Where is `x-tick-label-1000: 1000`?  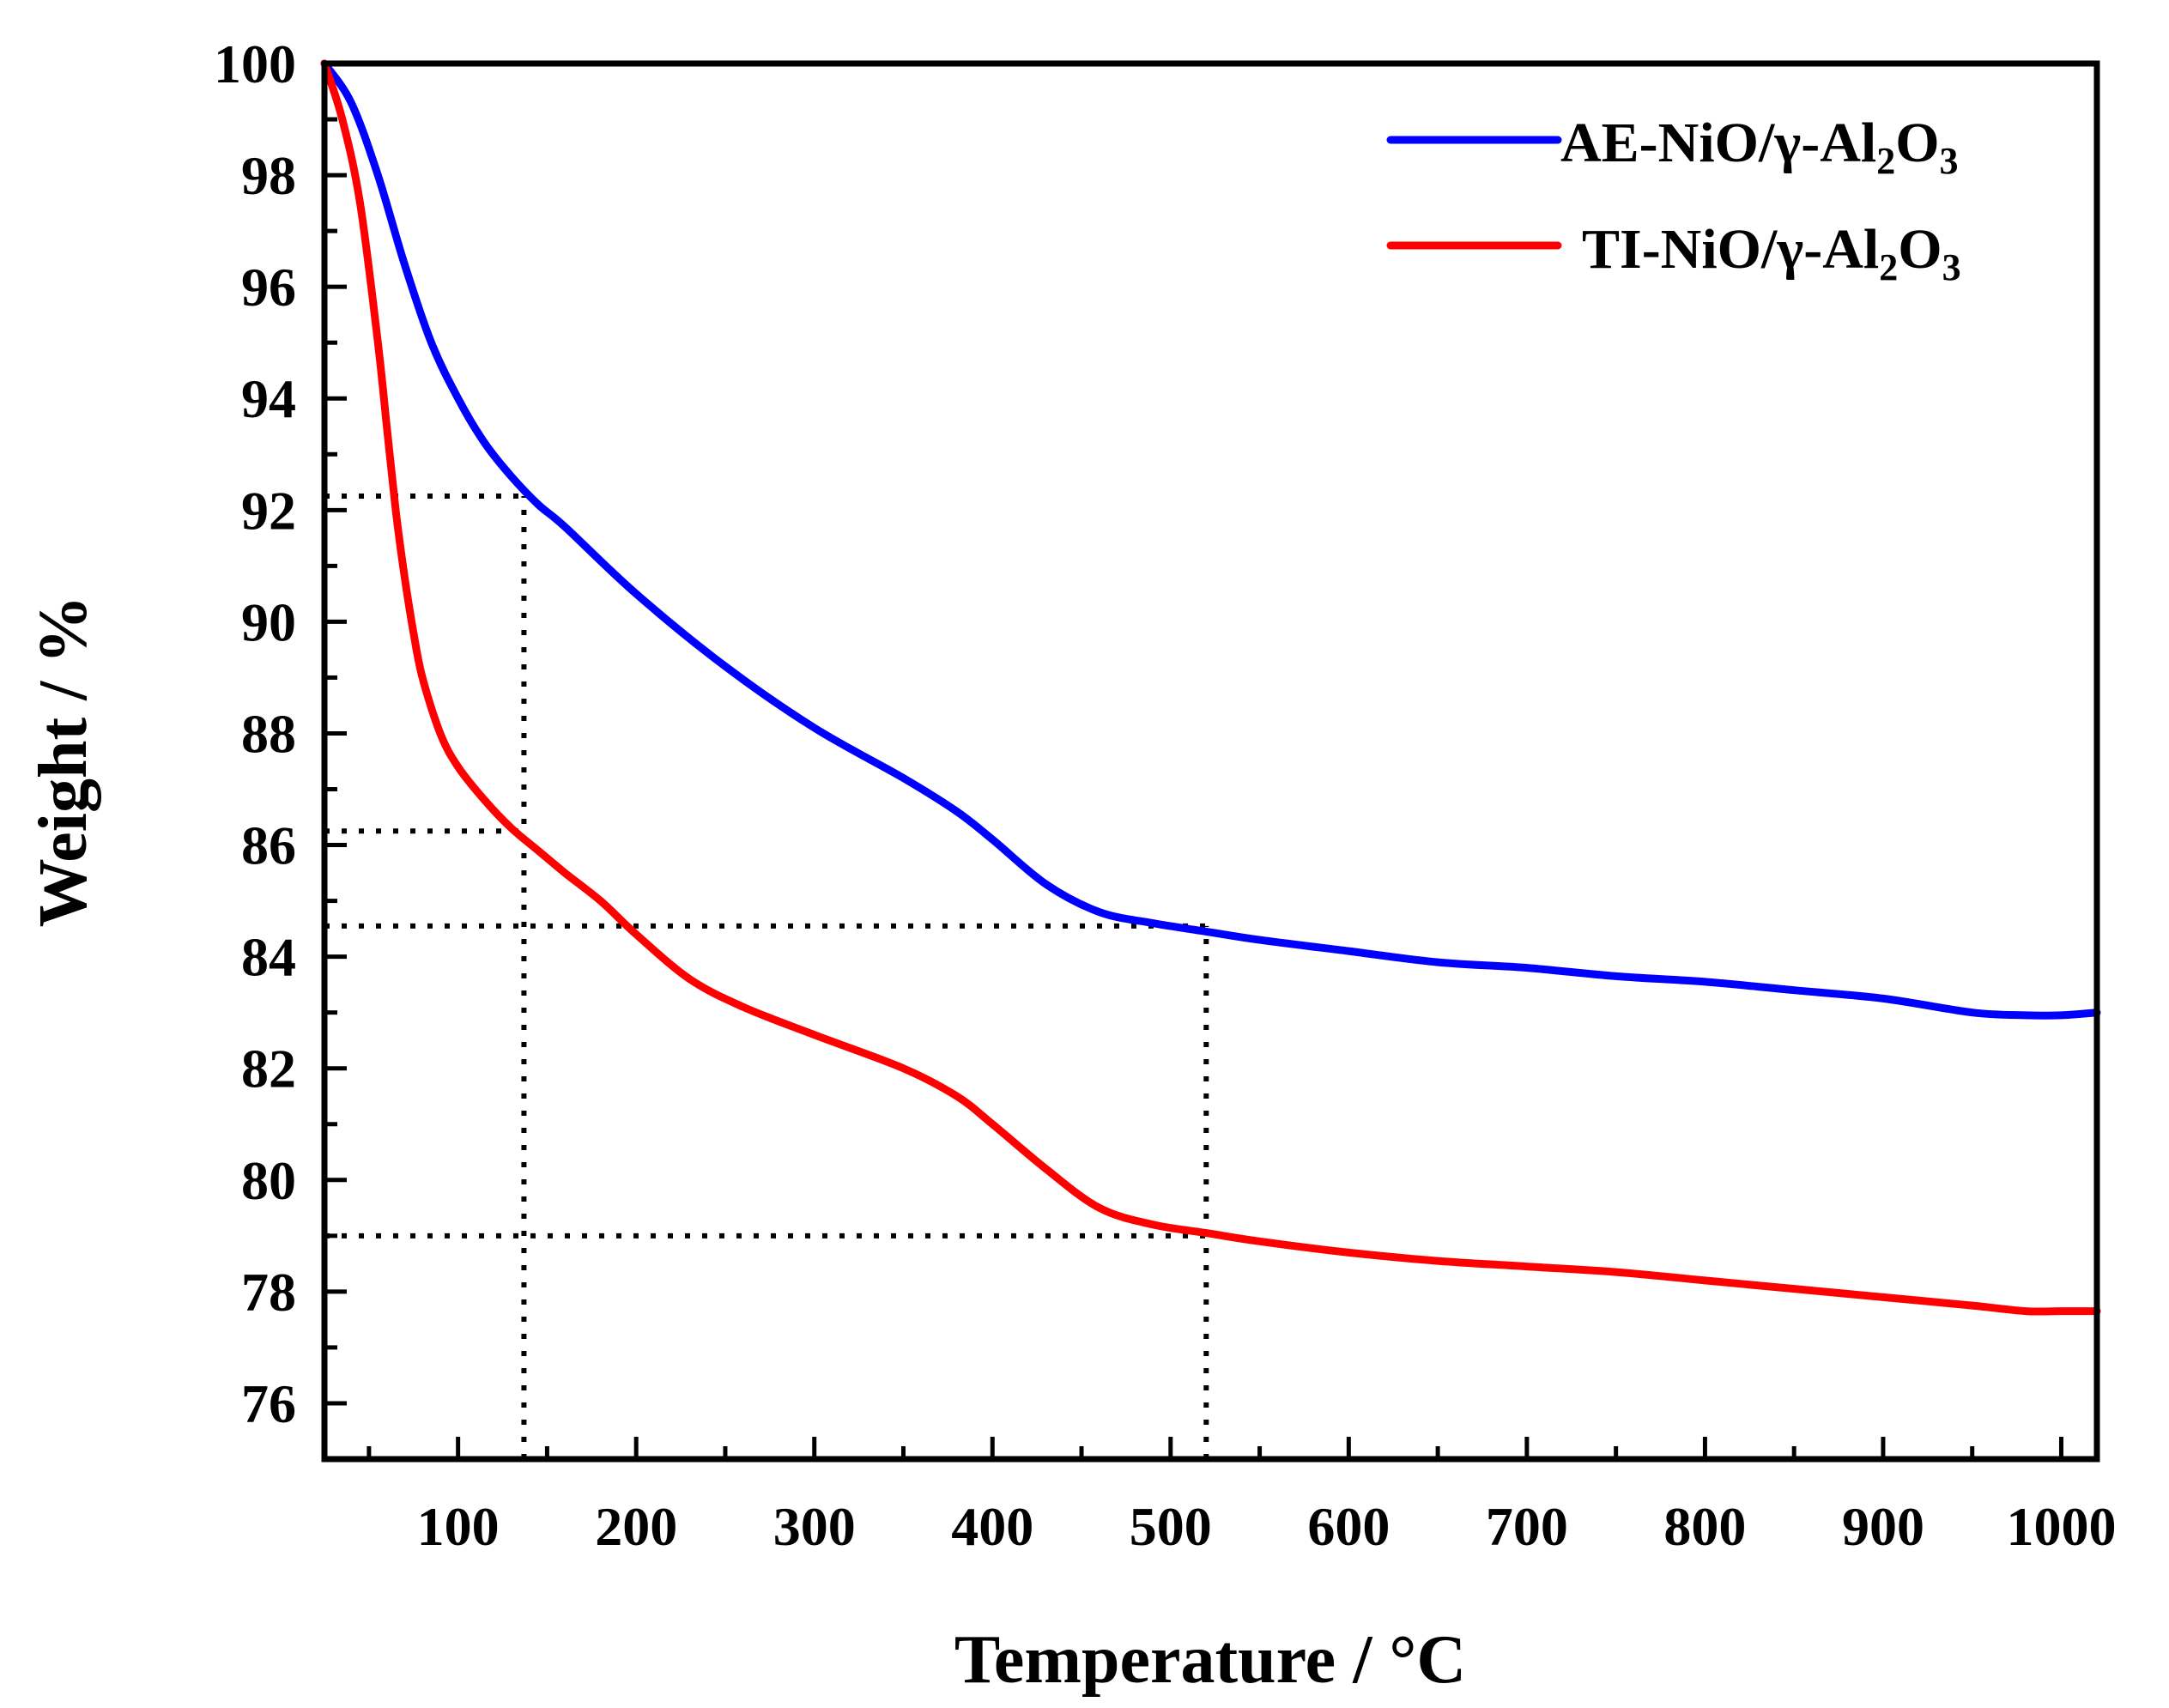
x-tick-label-1000: 1000 is located at coordinates (2061, 1527).